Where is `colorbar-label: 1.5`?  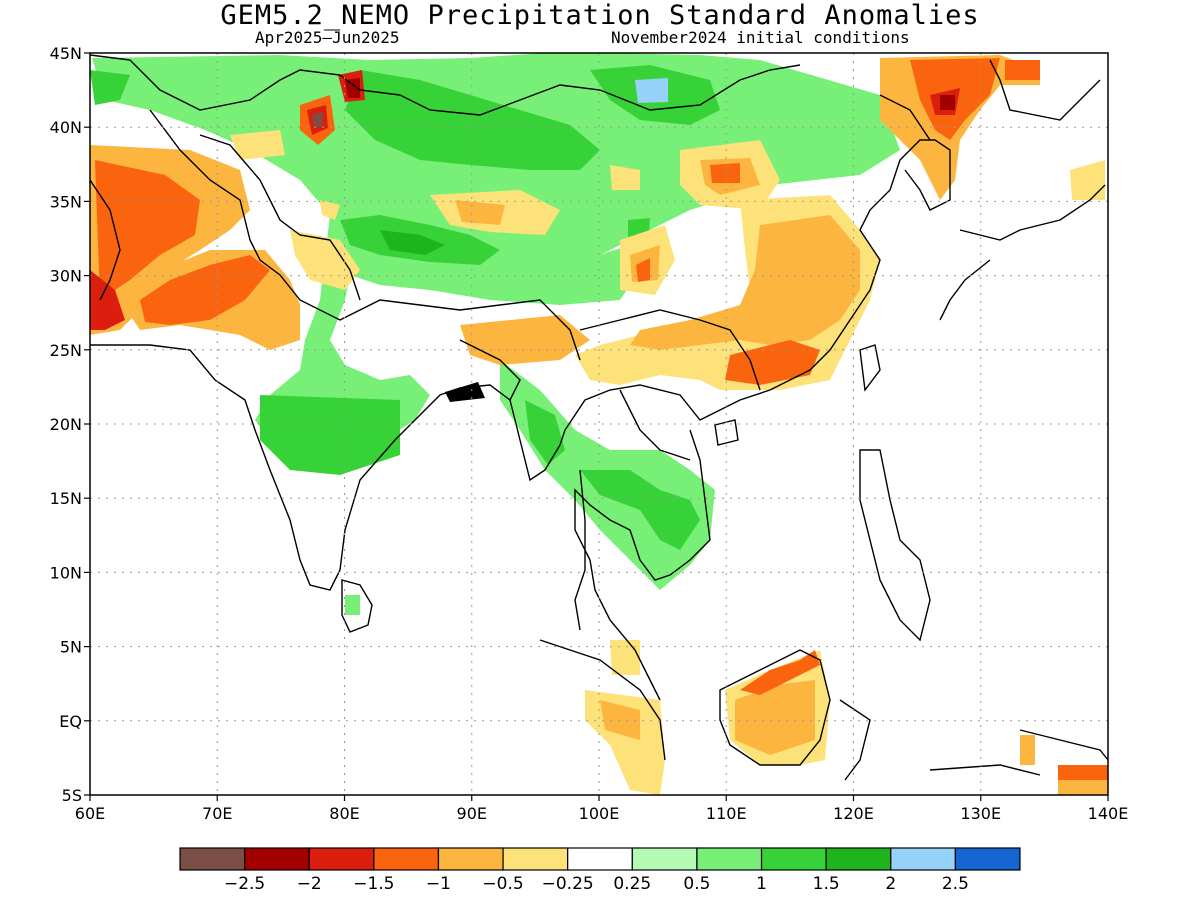
colorbar-label: 1.5 is located at coordinates (826, 884).